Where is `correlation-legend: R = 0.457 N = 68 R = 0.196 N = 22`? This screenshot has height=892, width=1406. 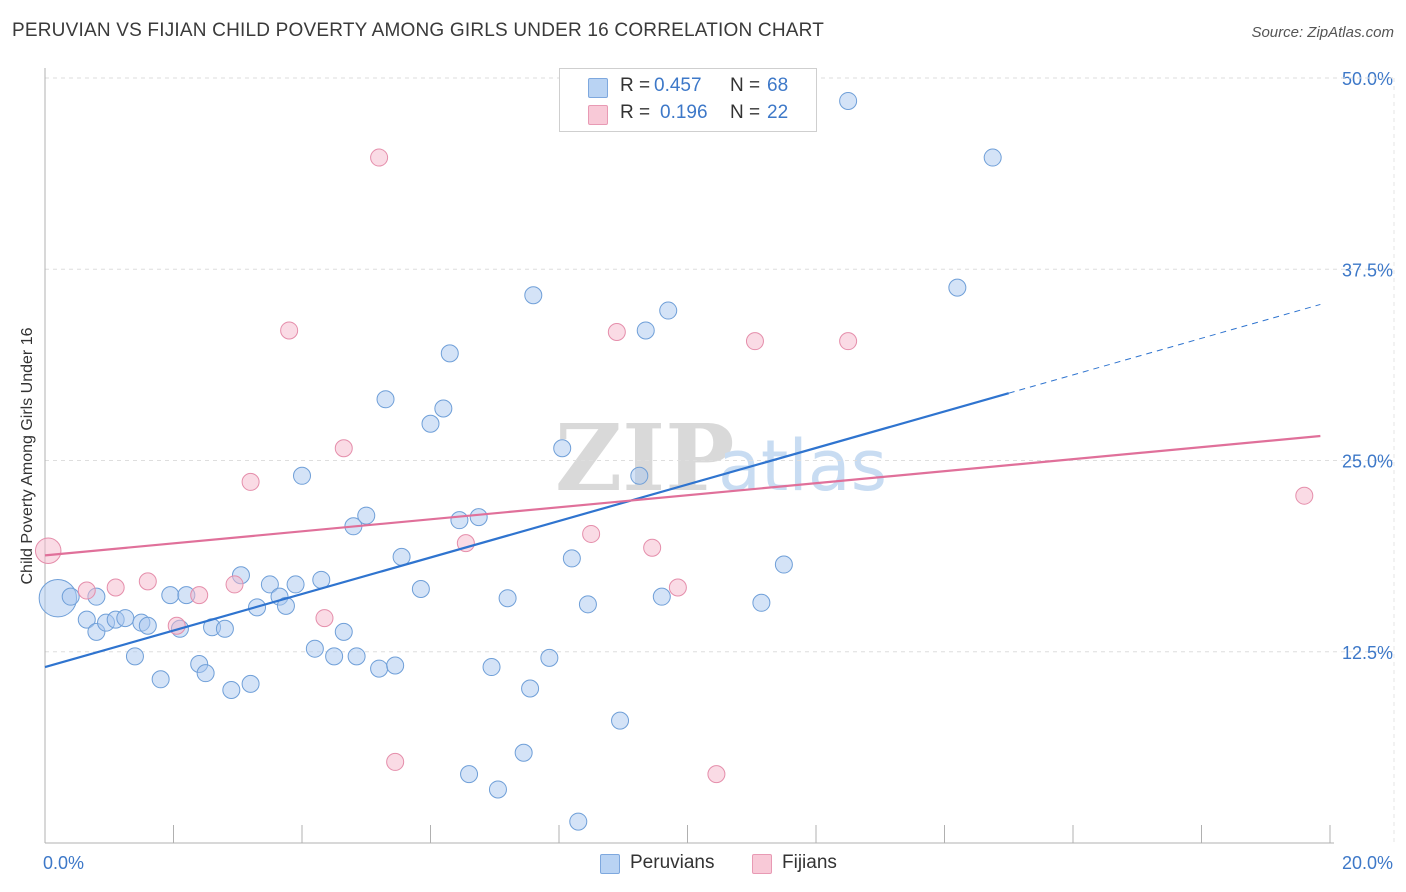 correlation-legend: R = 0.457 N = 68 R = 0.196 N = 22 is located at coordinates (688, 100).